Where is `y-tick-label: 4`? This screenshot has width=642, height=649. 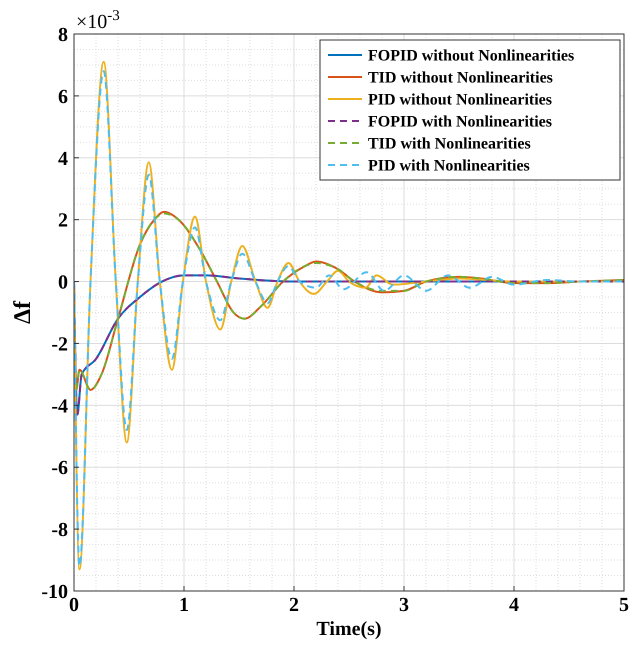
y-tick-label: 4 is located at coordinates (63, 159).